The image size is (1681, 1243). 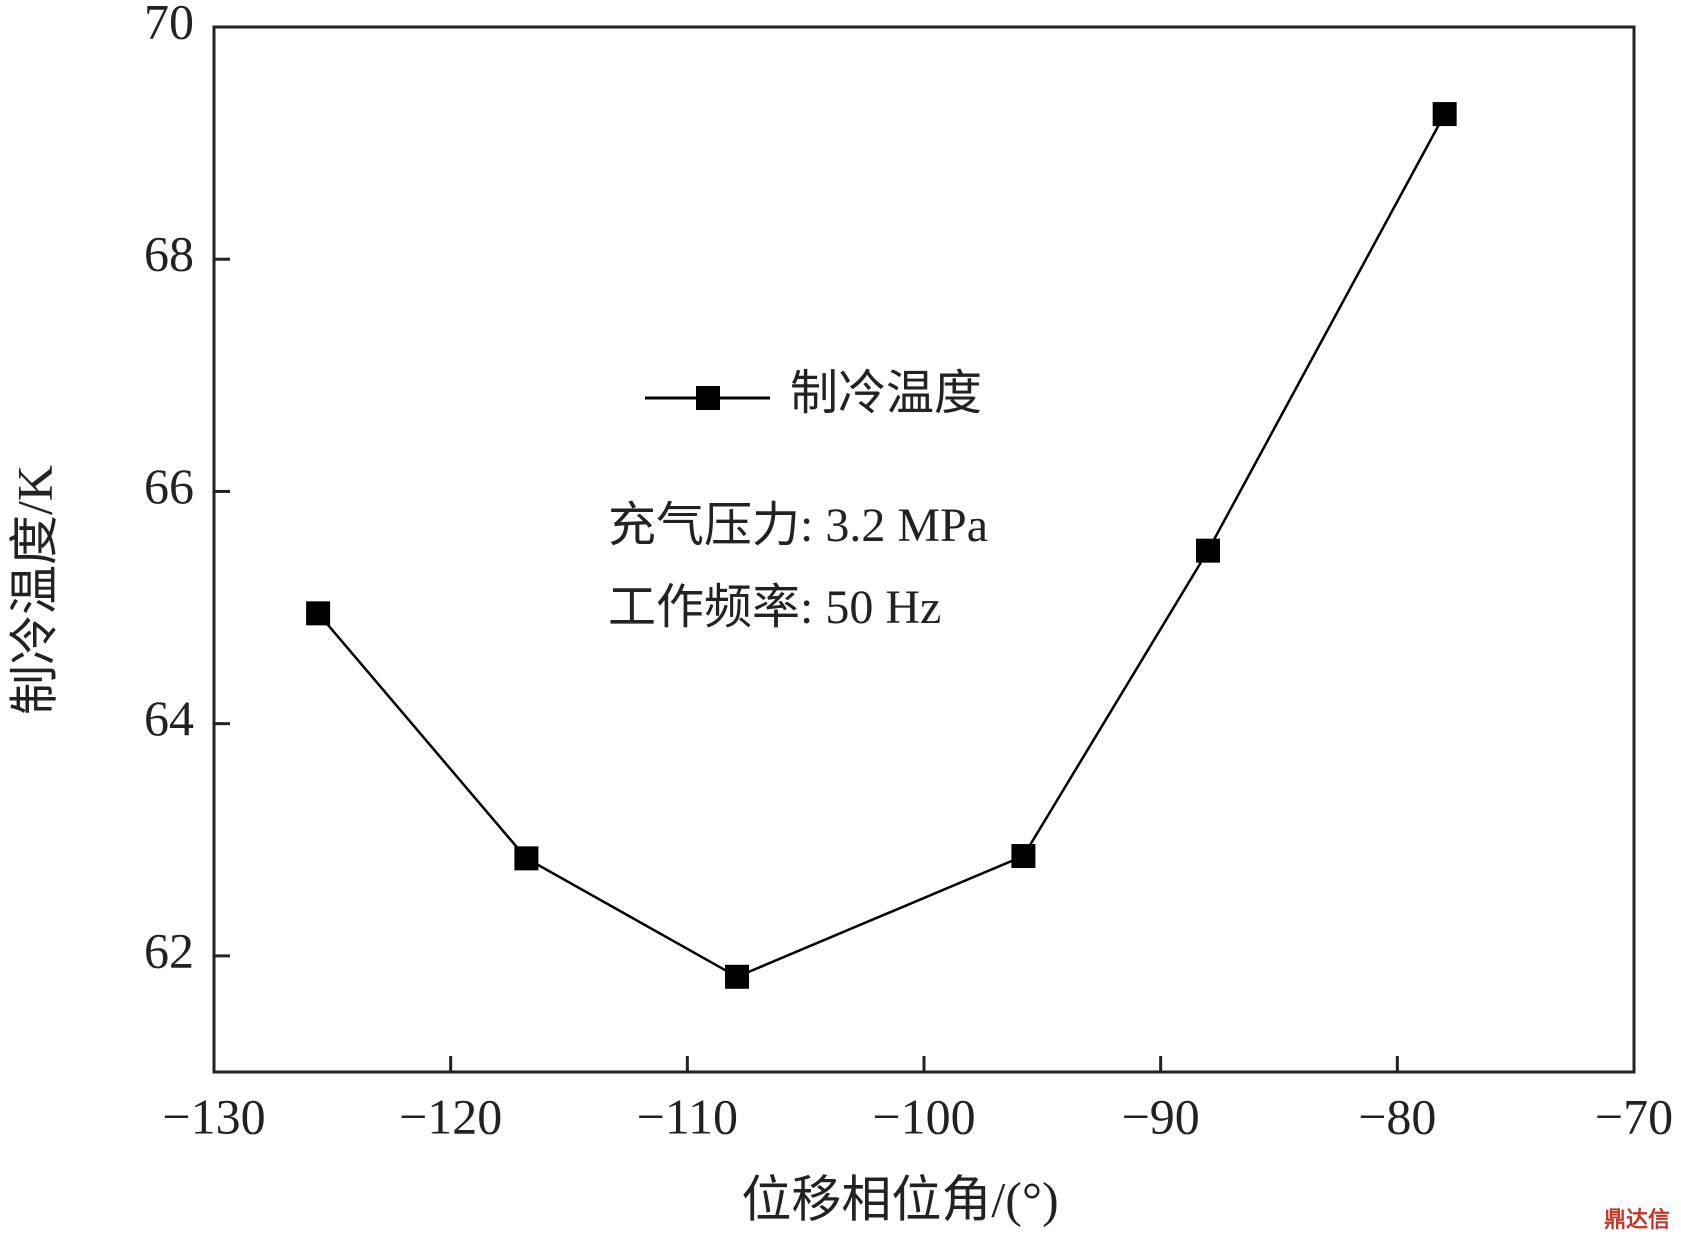 What do you see at coordinates (687, 1116) in the screenshot?
I see `x-tick-label: −110` at bounding box center [687, 1116].